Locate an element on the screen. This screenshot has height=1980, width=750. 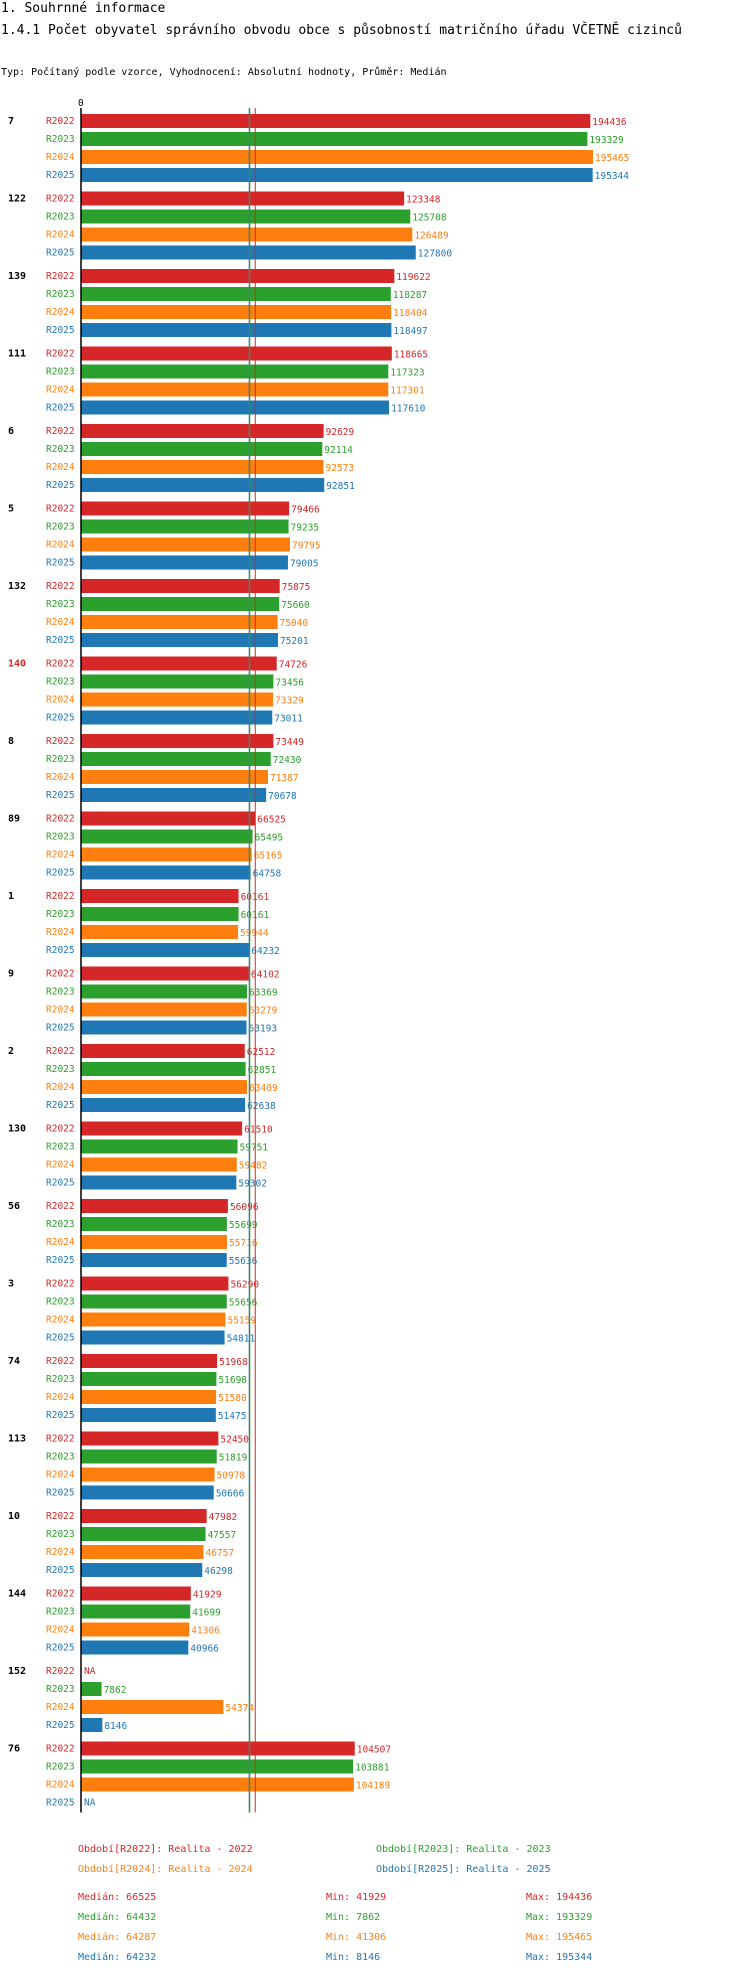
stat-max-r2024: Max: 195465 is located at coordinates (559, 1937).